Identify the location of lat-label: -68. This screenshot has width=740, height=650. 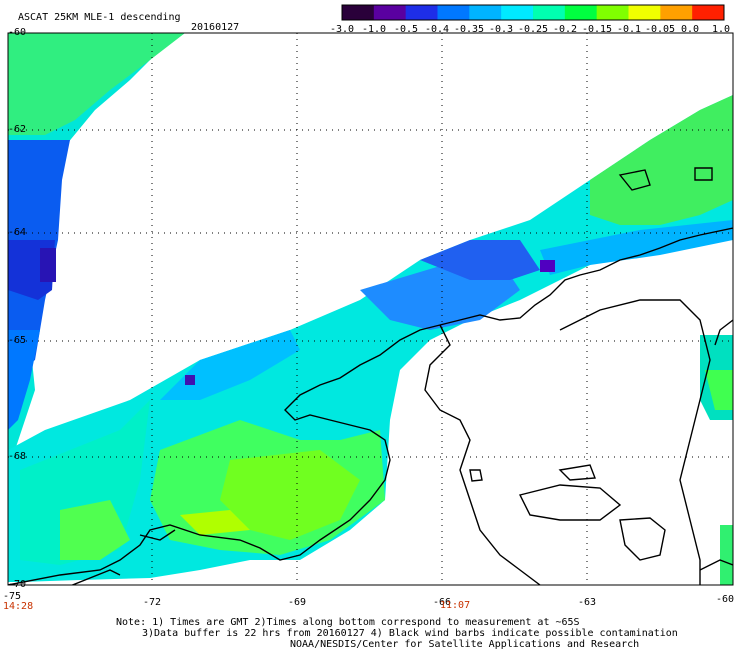
(17, 456).